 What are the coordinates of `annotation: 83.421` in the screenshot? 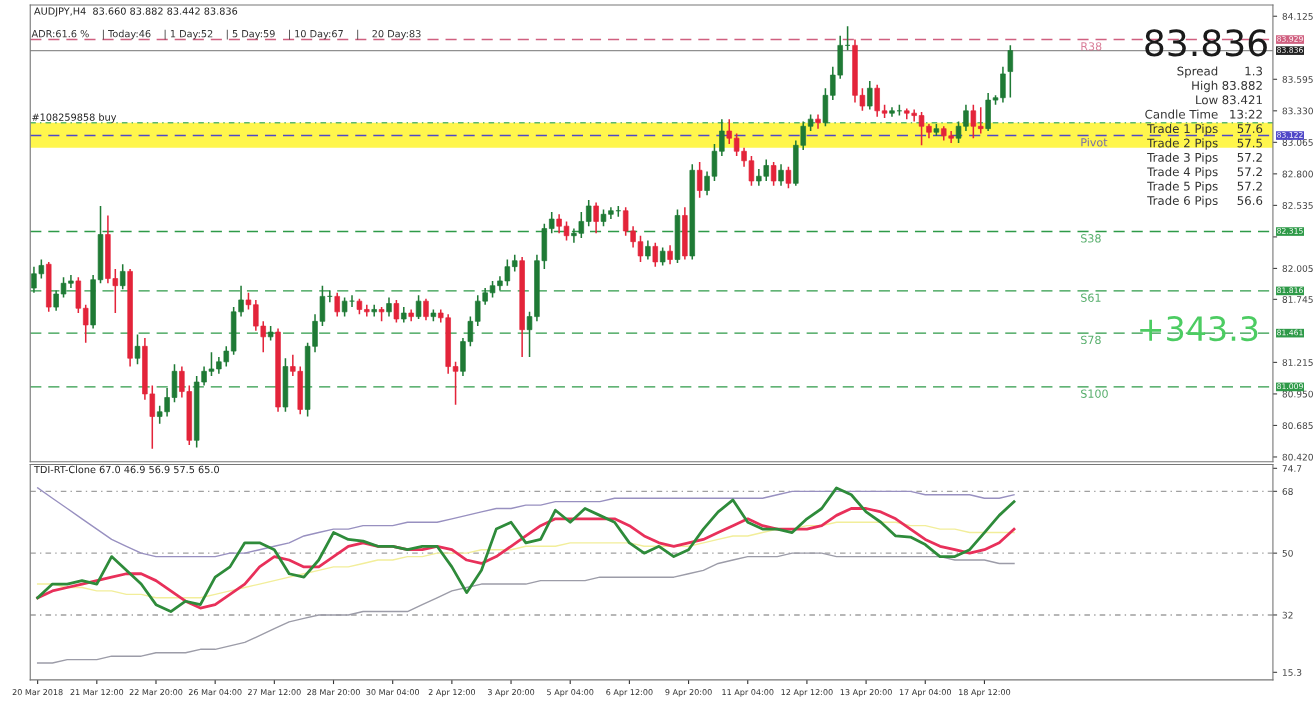 It's located at (1242, 100).